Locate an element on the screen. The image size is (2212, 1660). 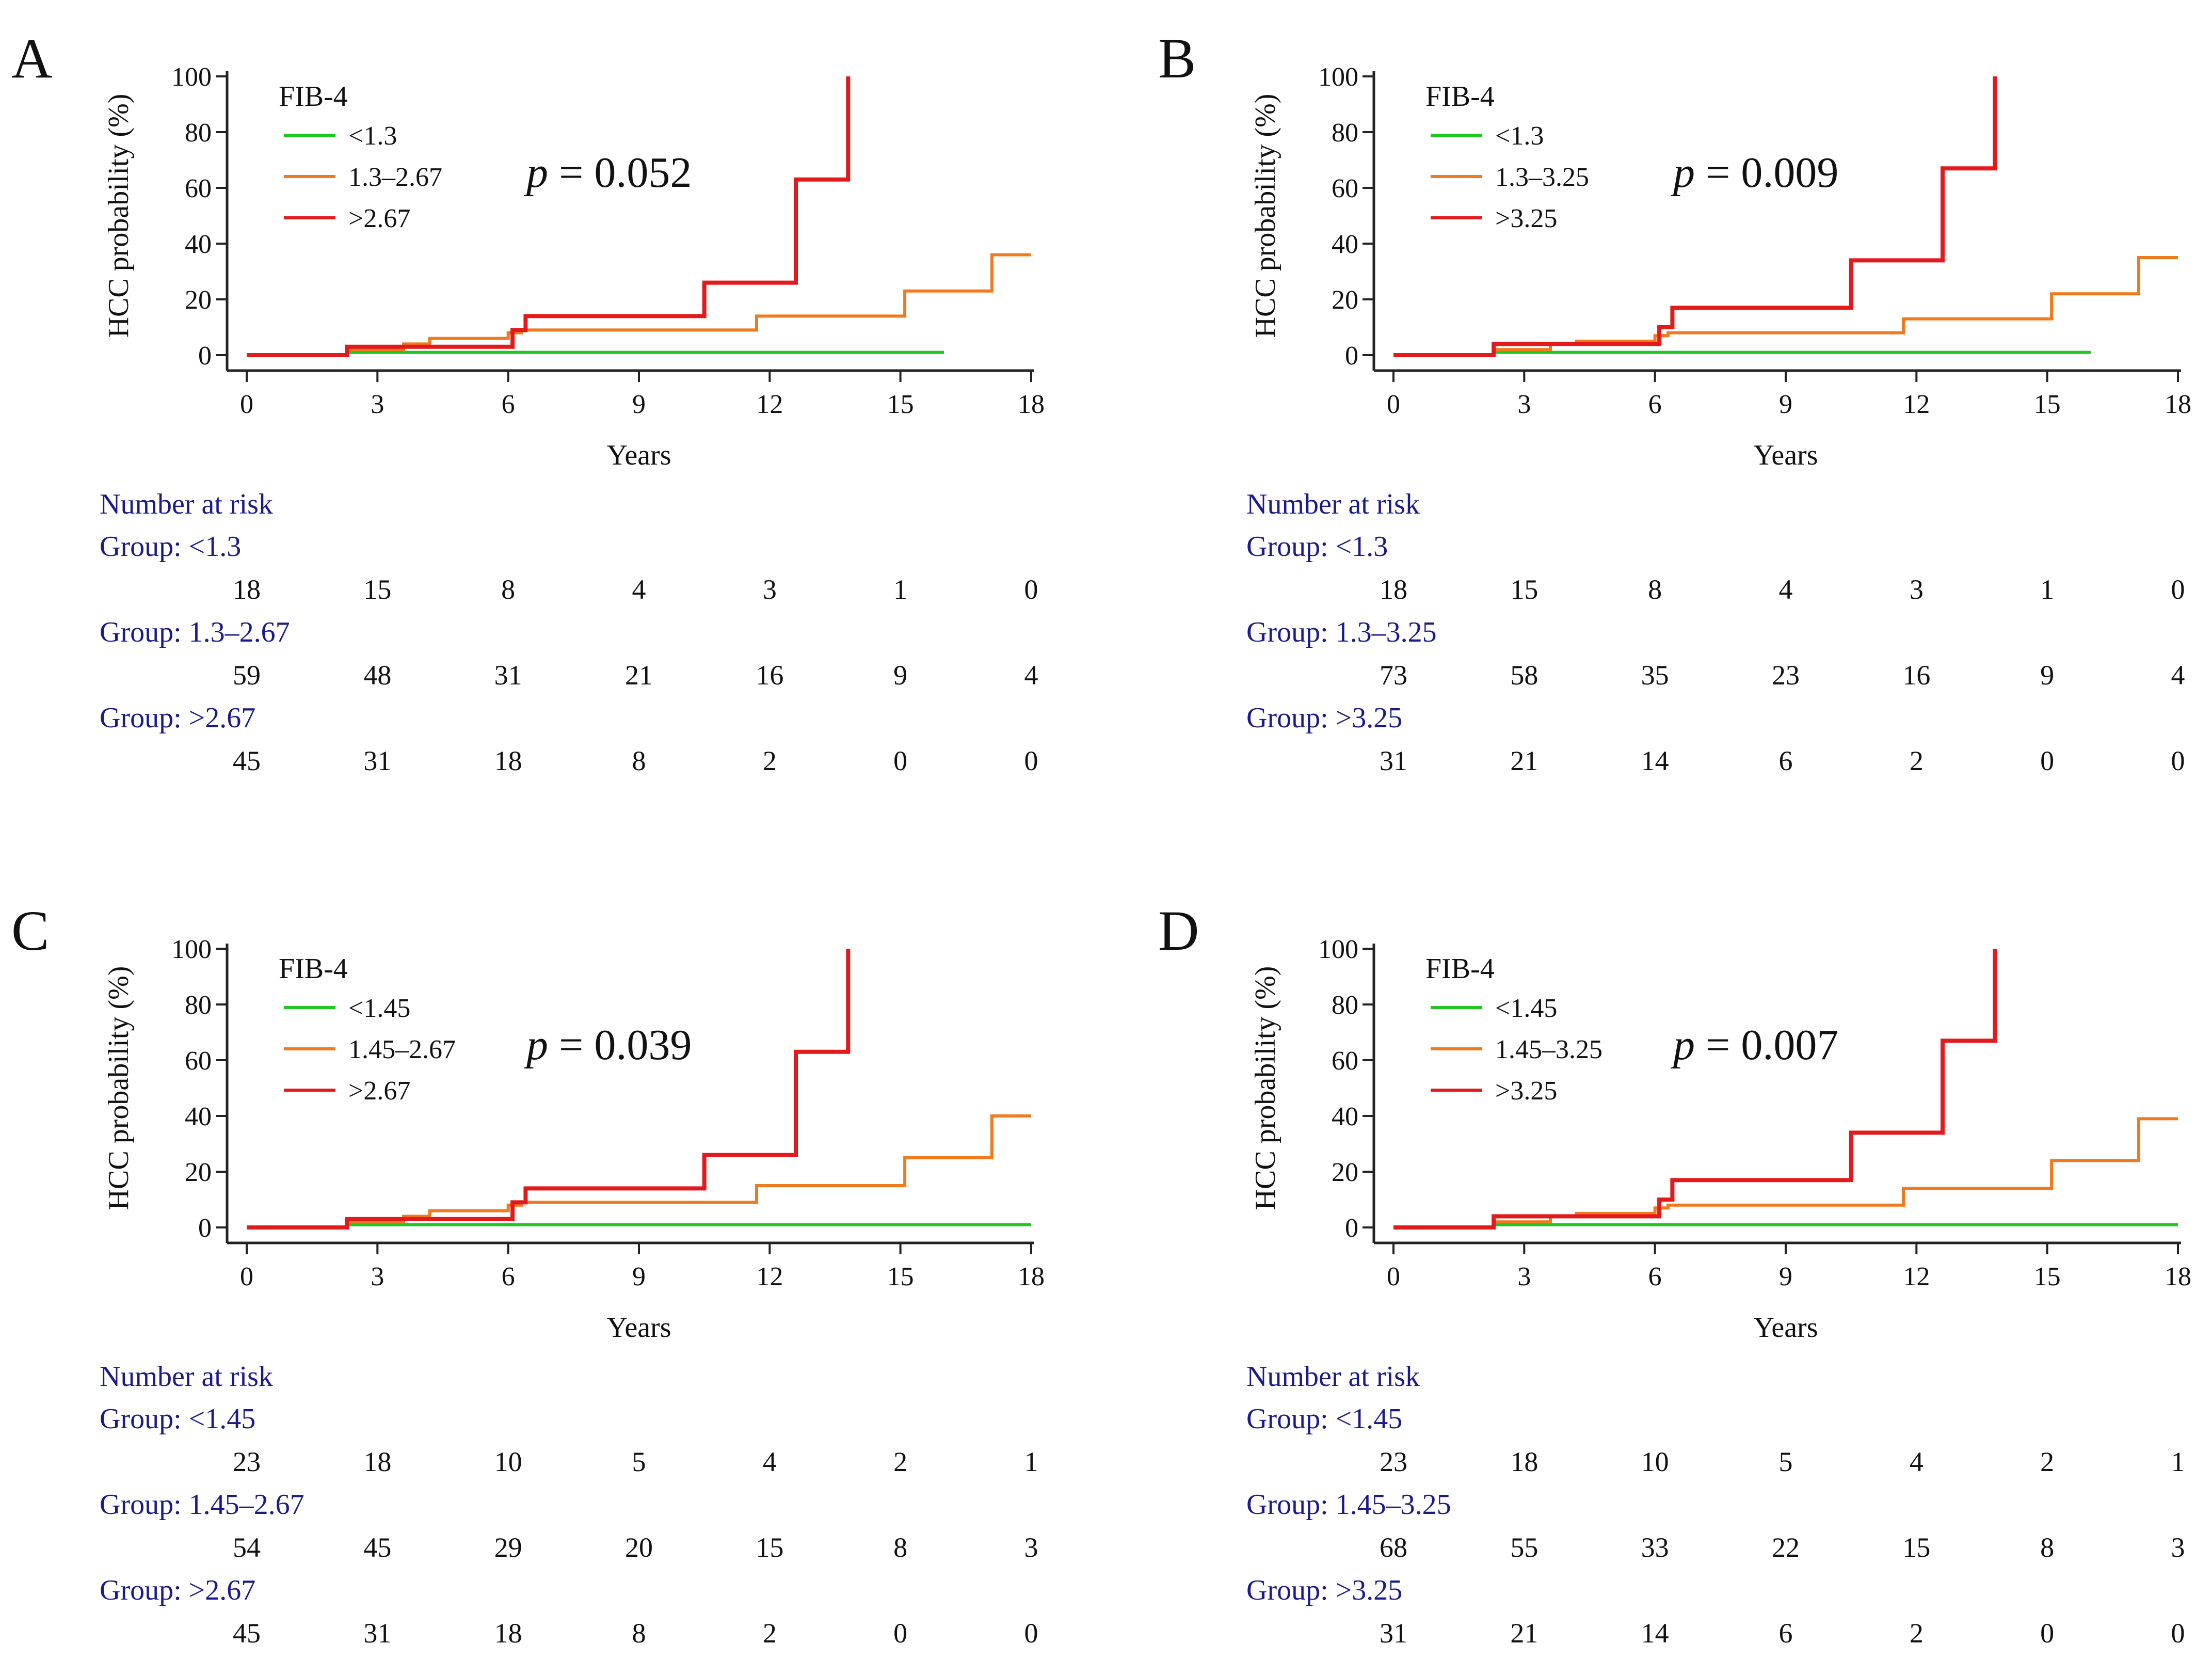
risk-group-label: Group: 1.45–2.67 is located at coordinates (202, 1505).